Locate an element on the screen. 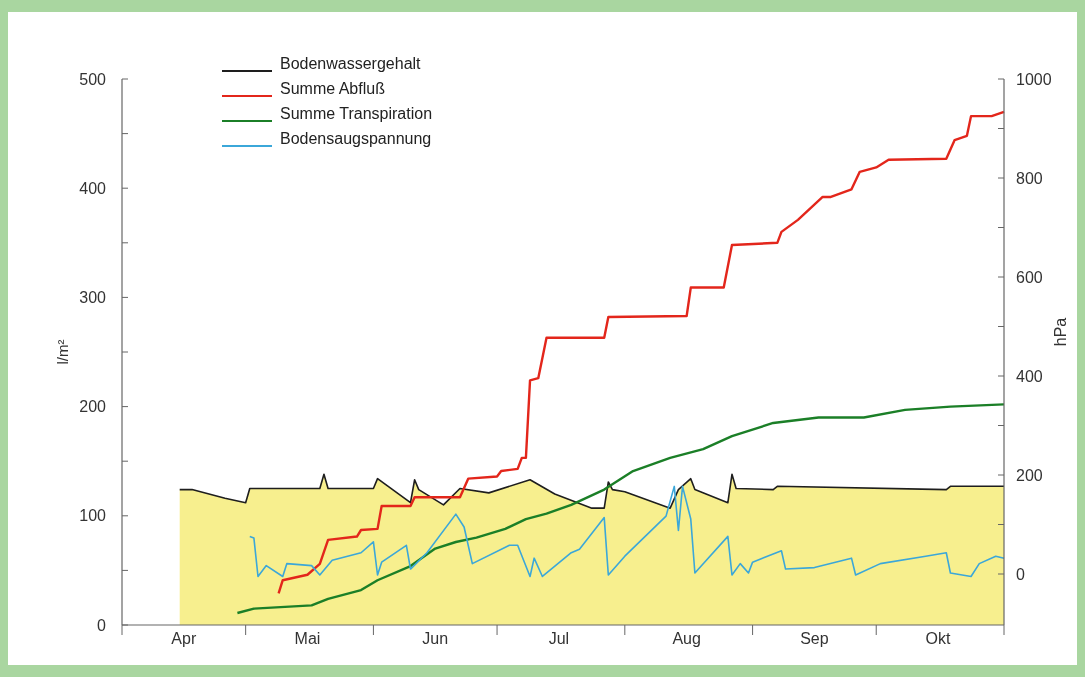 The width and height of the screenshot is (1085, 677). x-tick-label: Sep is located at coordinates (814, 638).